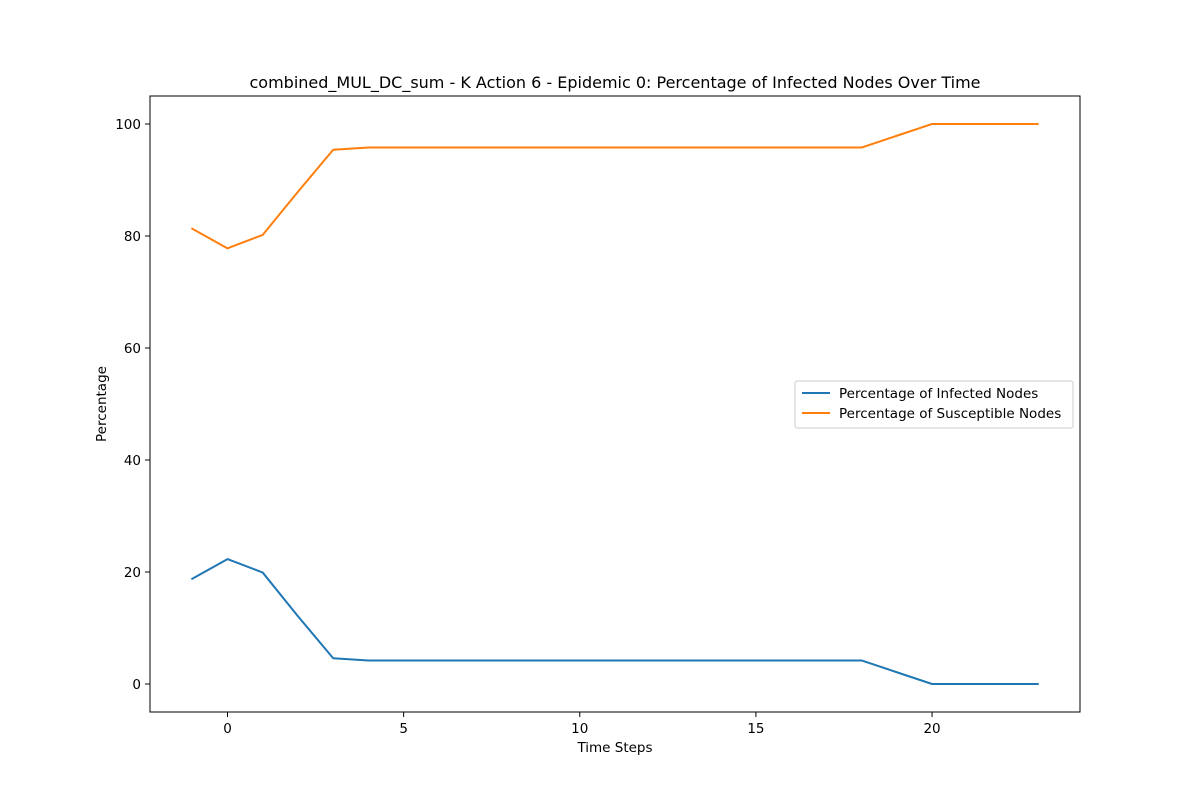  I want to click on y-tick-label: 20, so click(132, 573).